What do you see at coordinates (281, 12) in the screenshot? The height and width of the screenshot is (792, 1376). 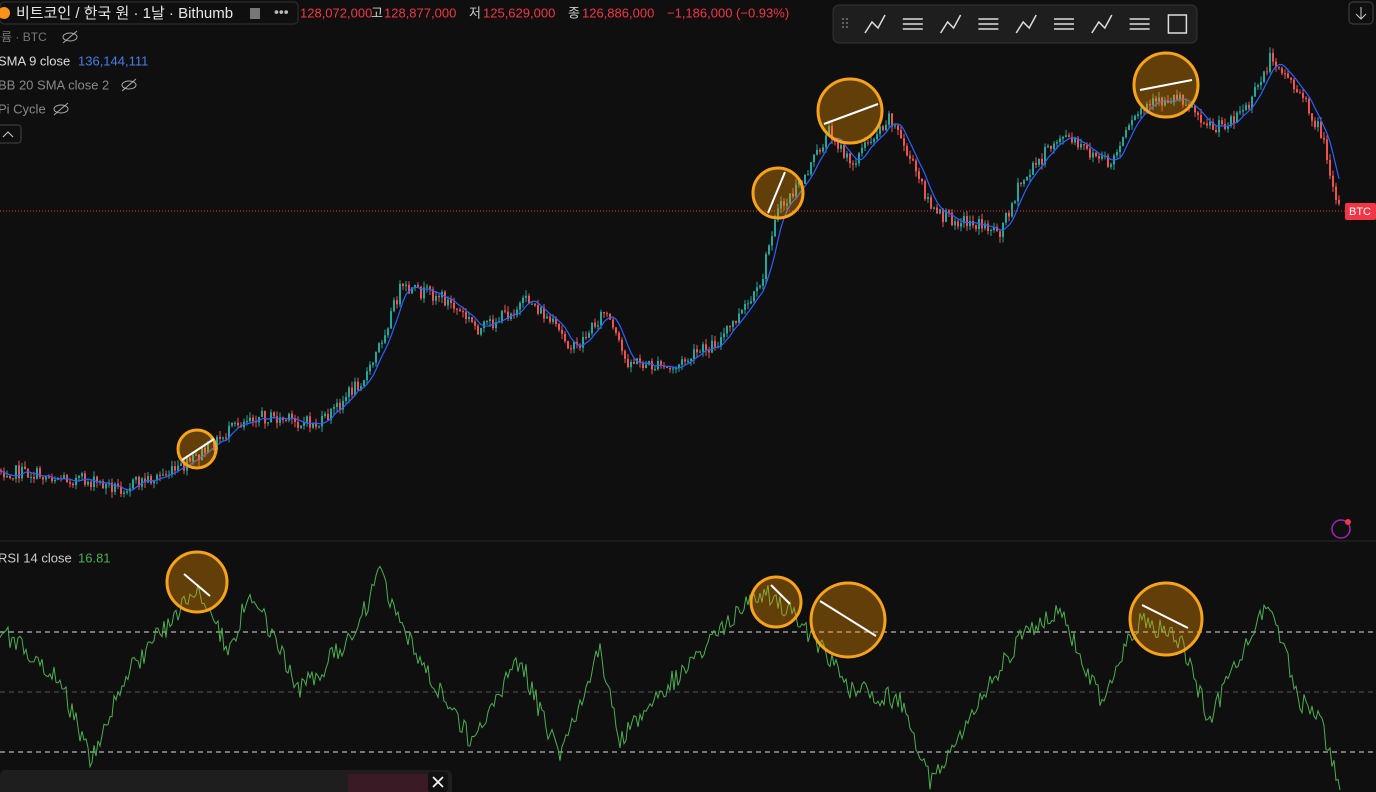 I see `more-button: •••` at bounding box center [281, 12].